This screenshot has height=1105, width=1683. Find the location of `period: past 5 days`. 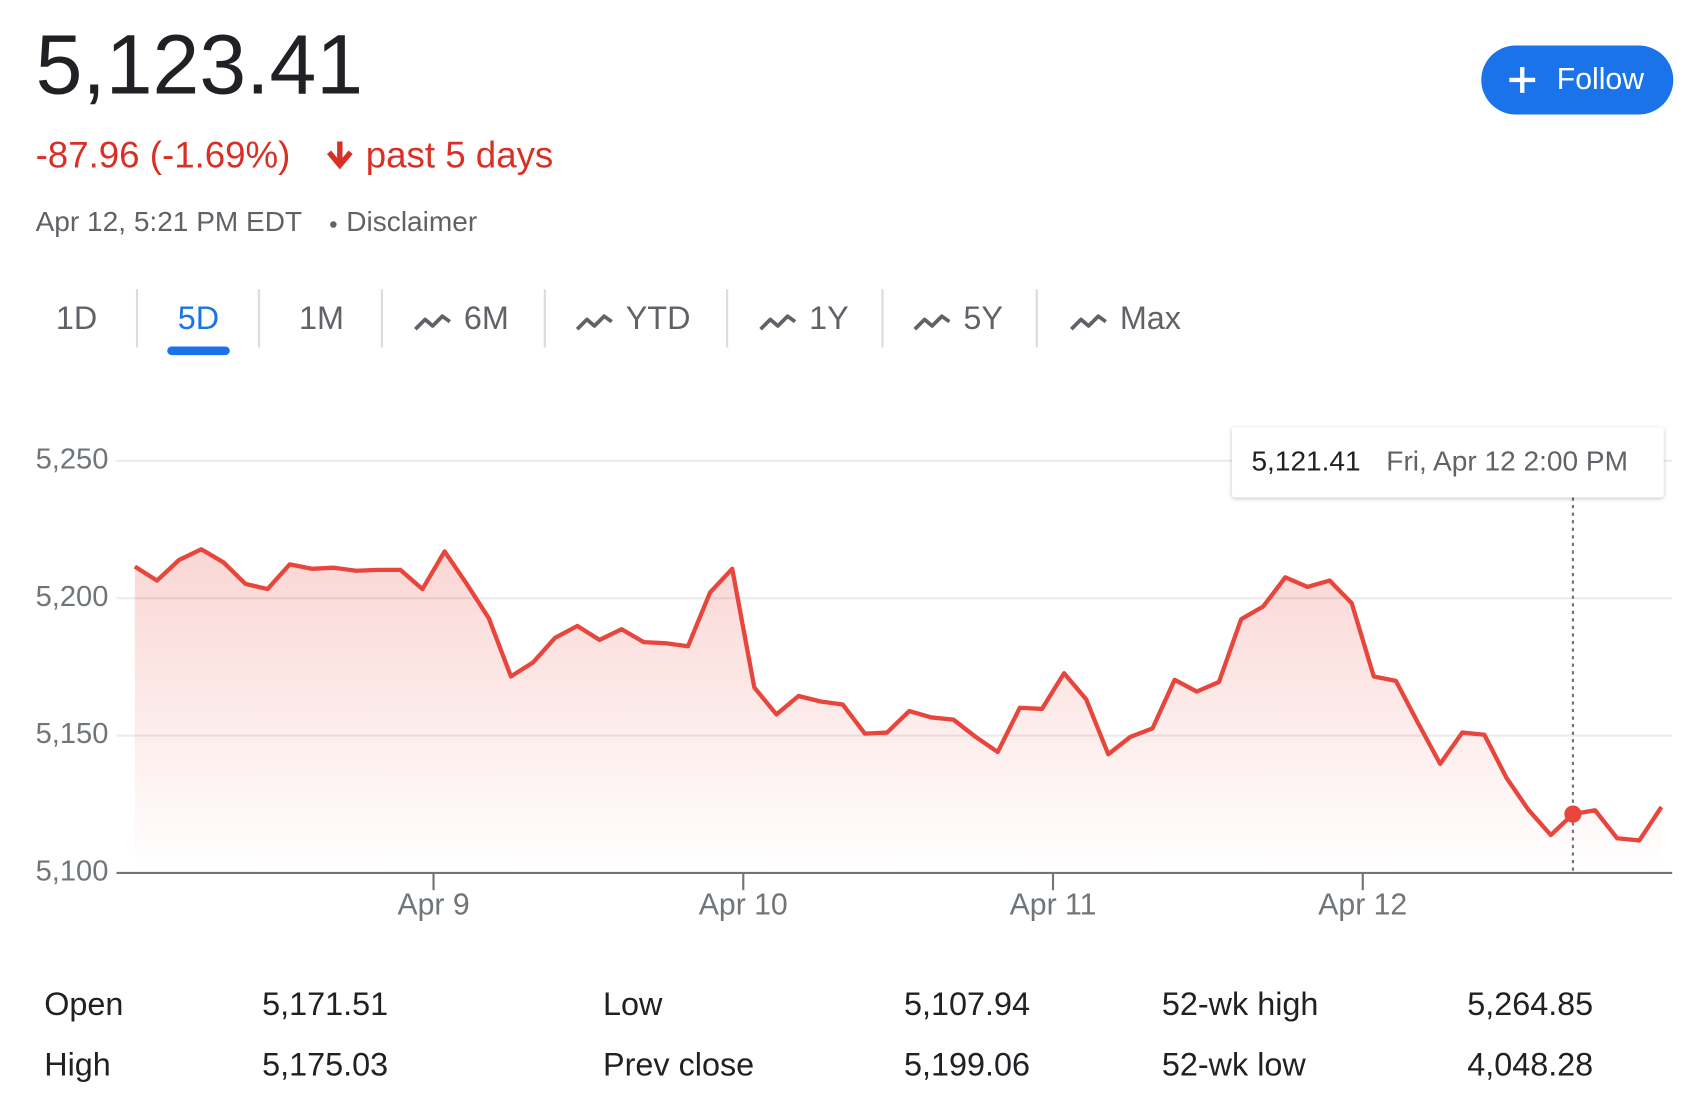

period: past 5 days is located at coordinates (460, 154).